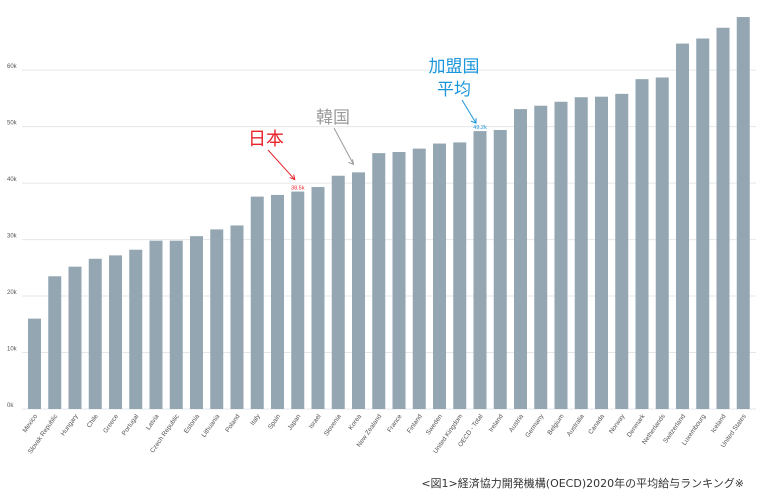 This screenshot has width=768, height=501. Describe the element at coordinates (581, 253) in the screenshot. I see `bar-australia` at that location.